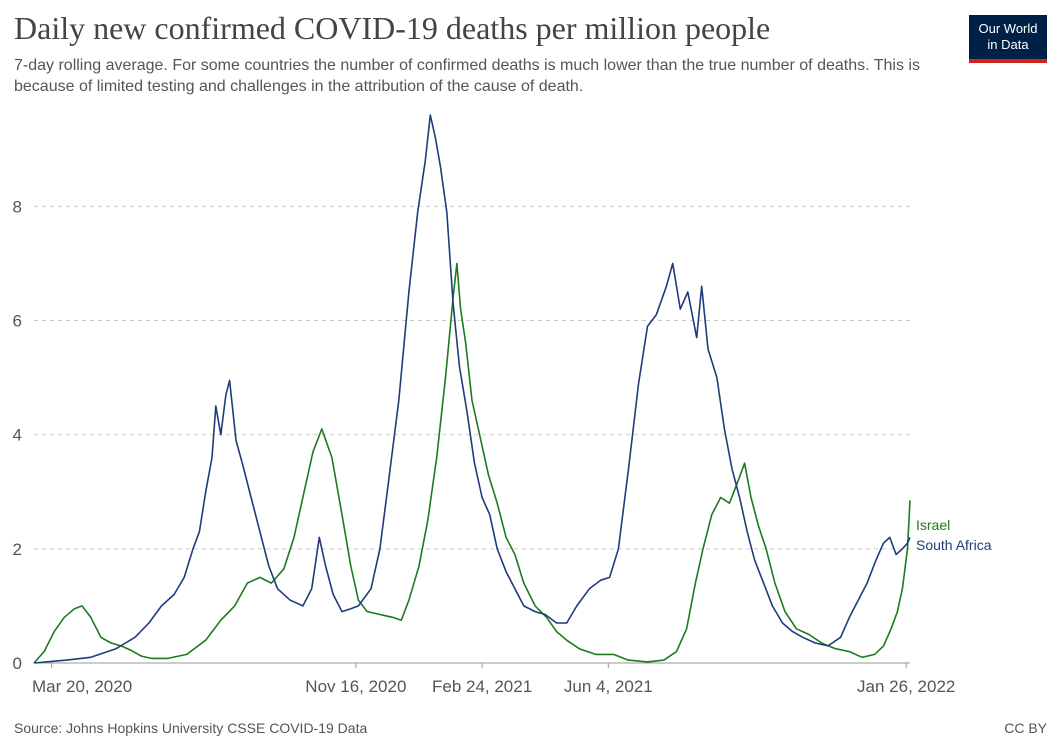 This screenshot has width=1059, height=754. Describe the element at coordinates (933, 525) in the screenshot. I see `series-label-israel: Israel` at that location.